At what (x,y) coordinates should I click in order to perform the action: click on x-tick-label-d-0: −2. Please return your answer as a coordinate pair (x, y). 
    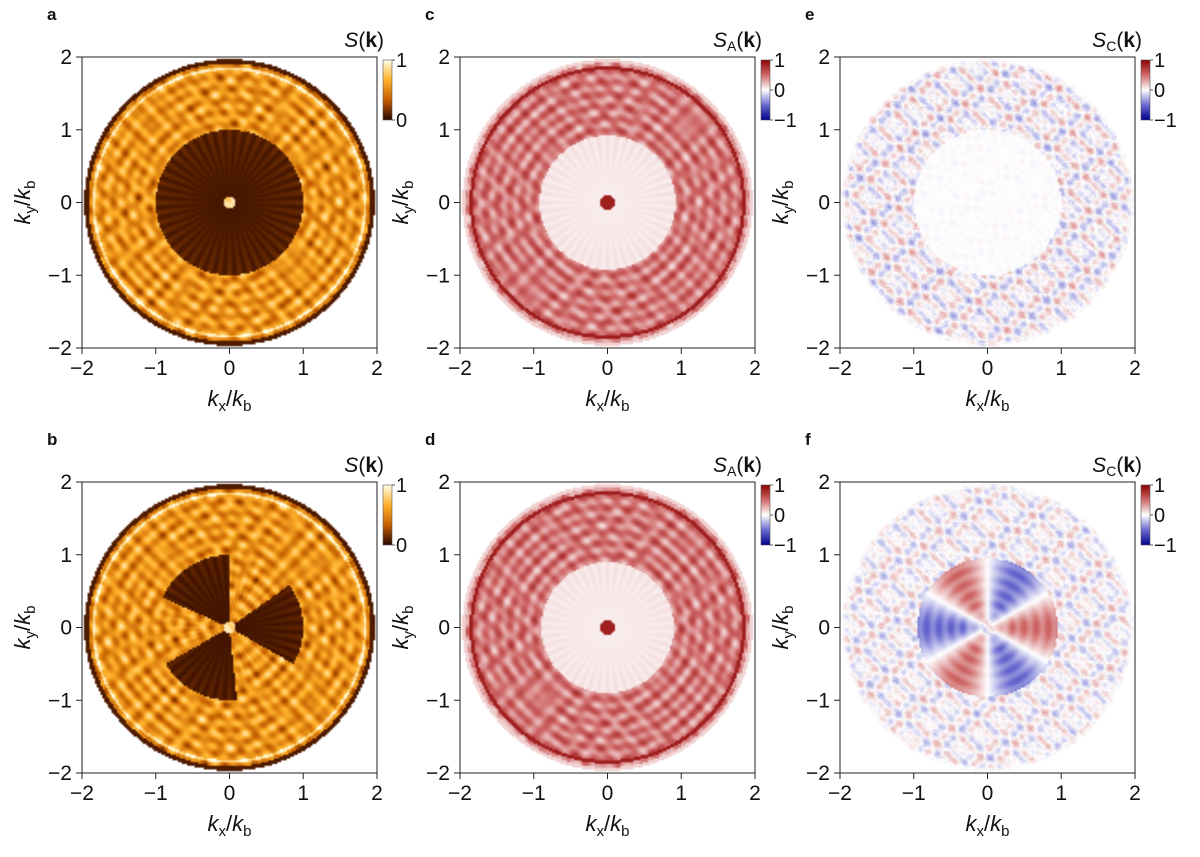
    Looking at the image, I should click on (460, 793).